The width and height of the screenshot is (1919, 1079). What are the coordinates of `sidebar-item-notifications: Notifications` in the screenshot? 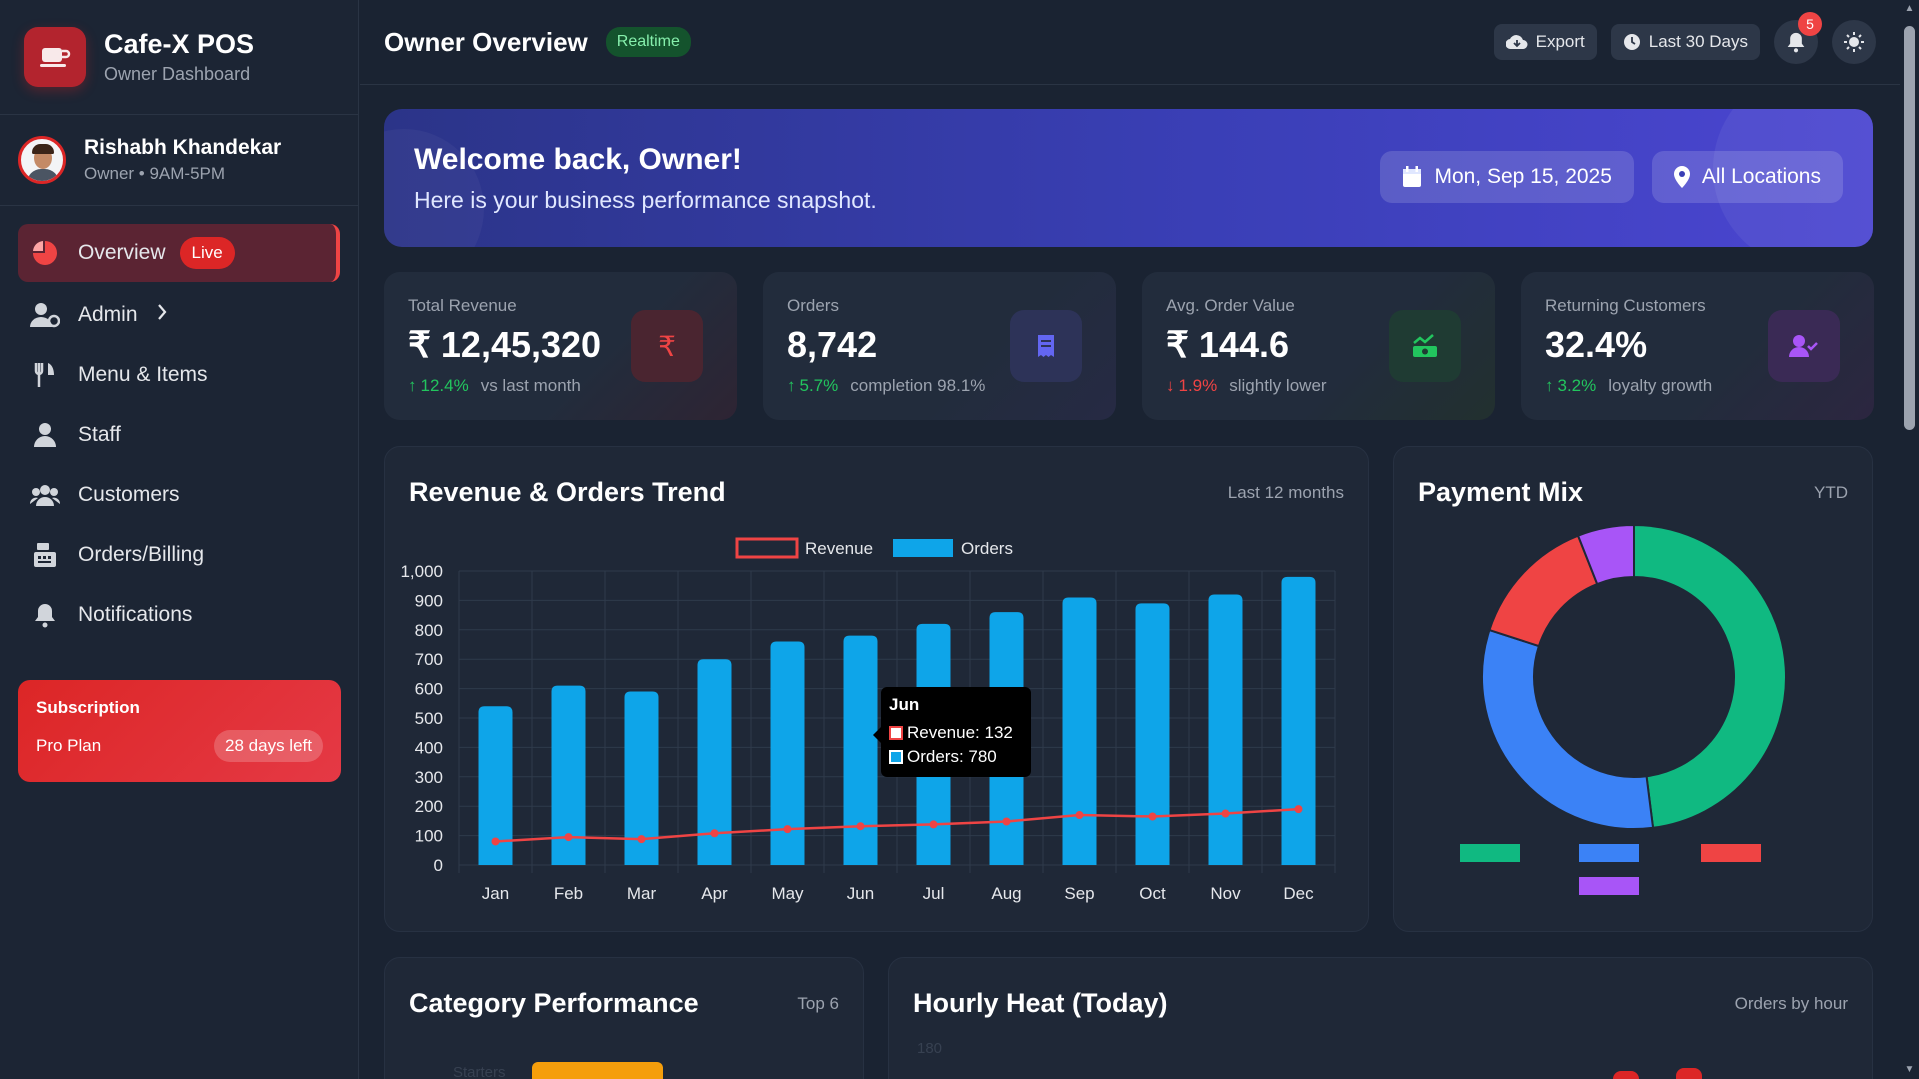 It's located at (179, 615).